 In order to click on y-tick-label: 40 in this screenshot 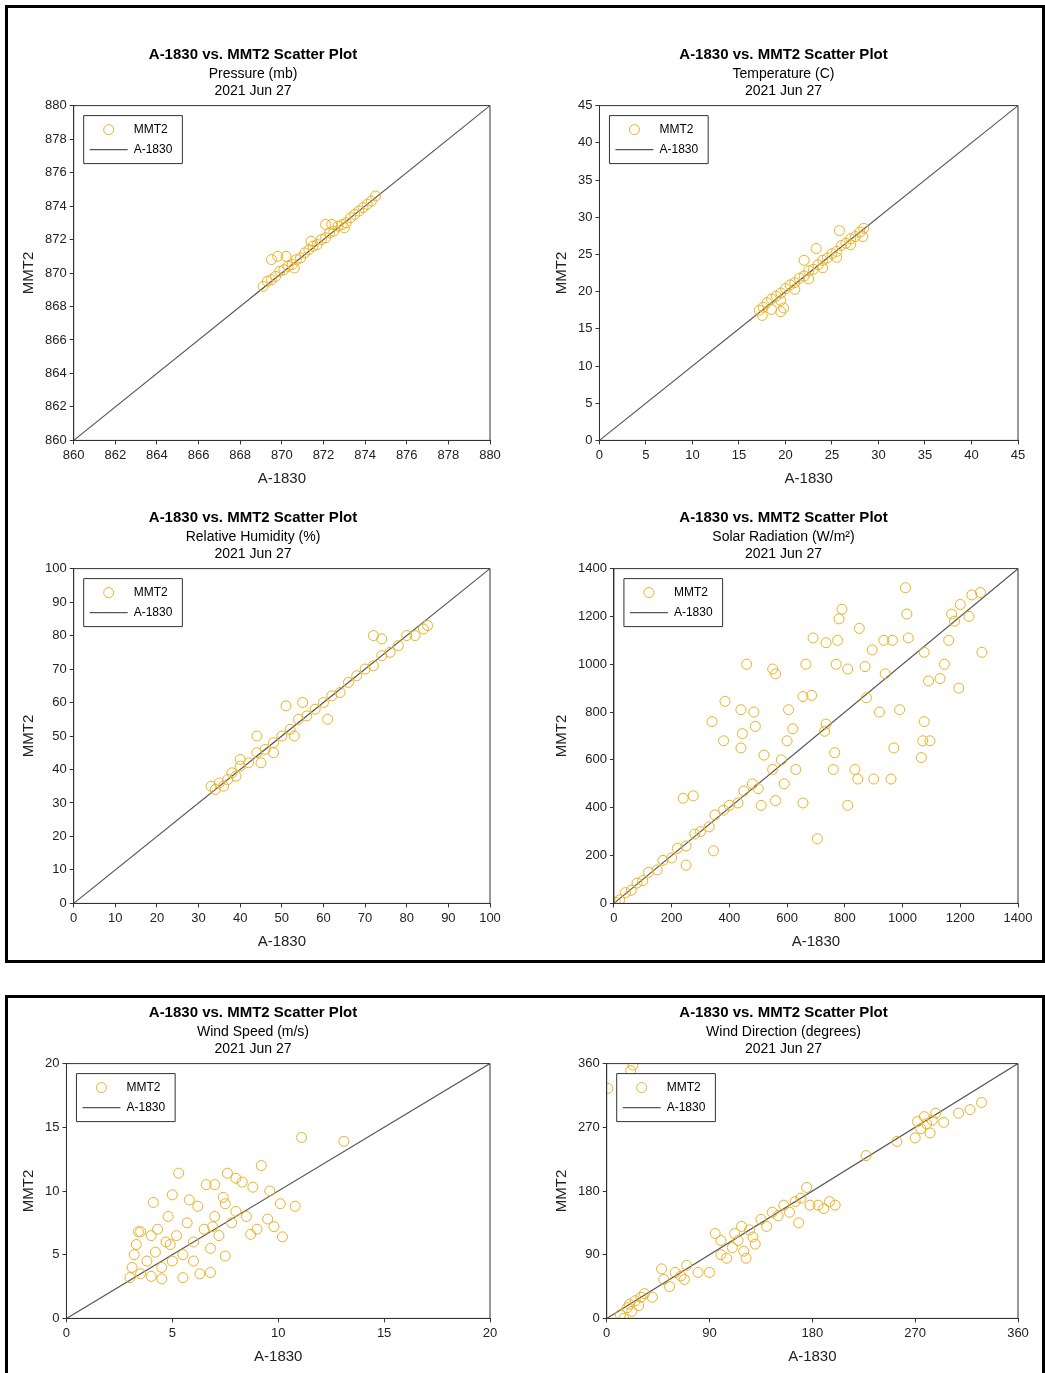, I will do `click(59, 769)`.